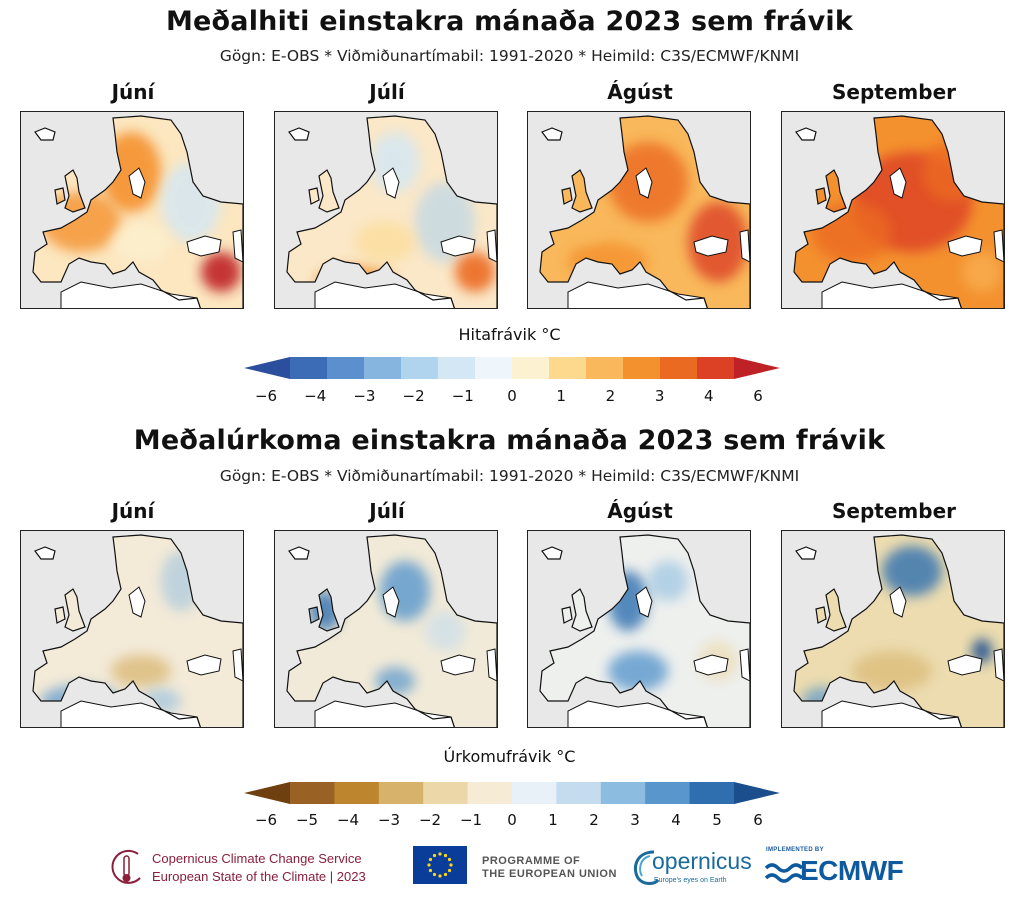  I want to click on eu-line2: THE EUROPEAN UNION, so click(549, 874).